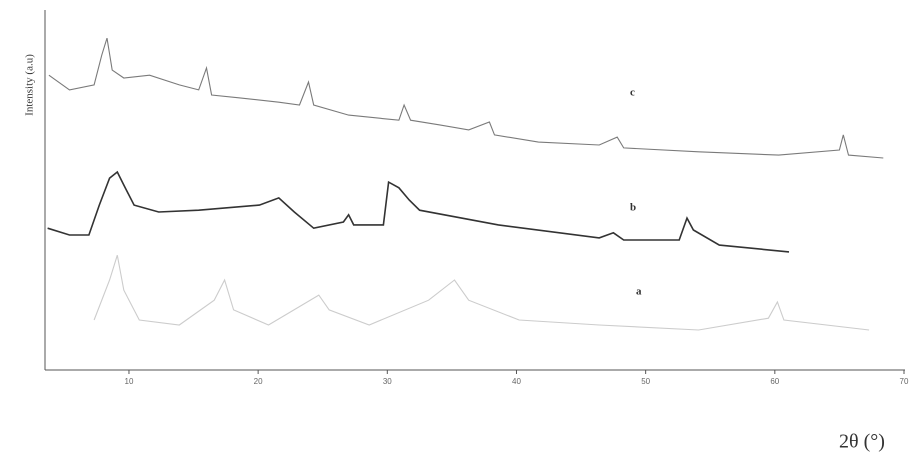 The image size is (916, 461). Describe the element at coordinates (633, 208) in the screenshot. I see `series-label: b` at that location.